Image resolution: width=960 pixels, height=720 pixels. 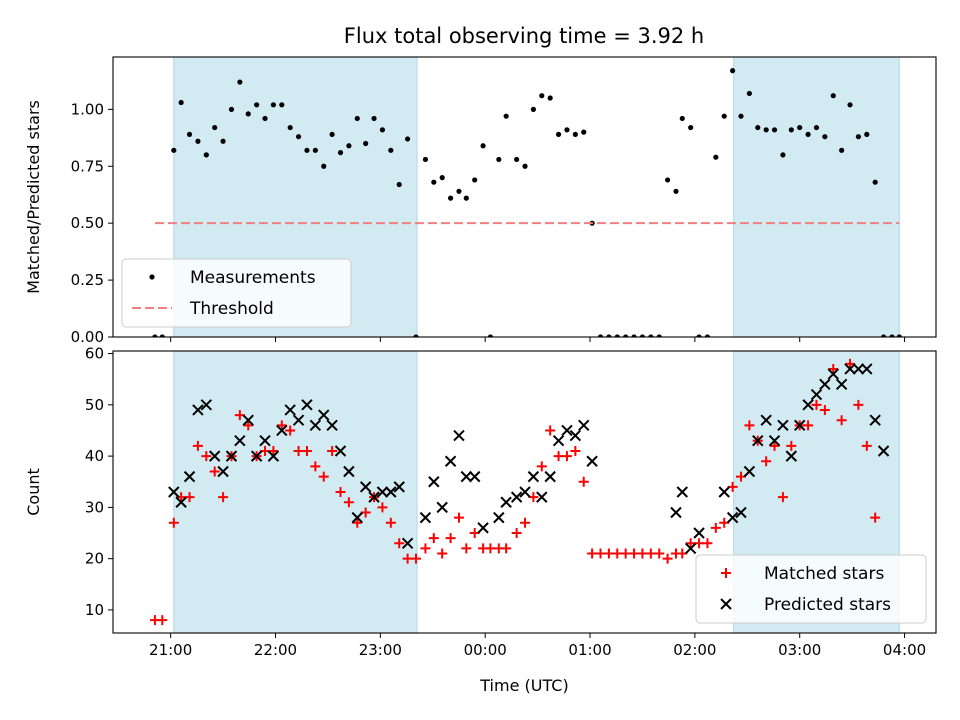 What do you see at coordinates (523, 685) in the screenshot?
I see `x-axis-label: Time (UTC)` at bounding box center [523, 685].